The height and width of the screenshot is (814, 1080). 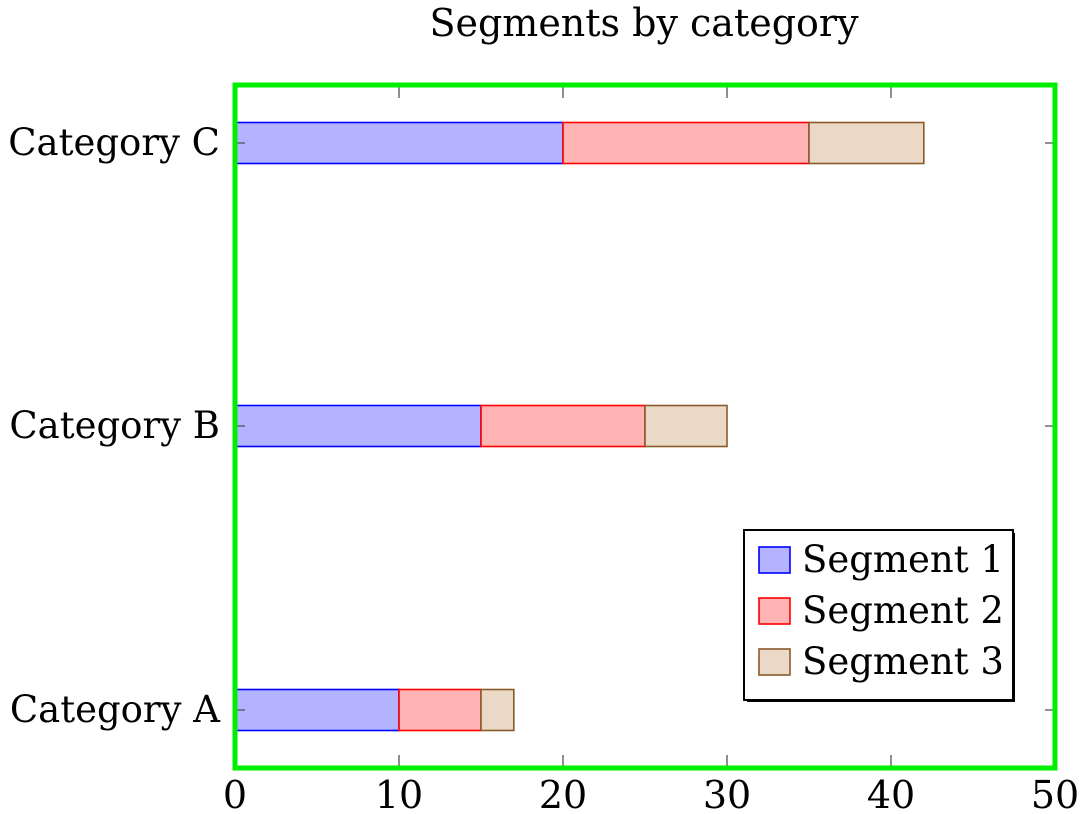 I want to click on legend-label-segment-3: Segment 3, so click(x=903, y=661).